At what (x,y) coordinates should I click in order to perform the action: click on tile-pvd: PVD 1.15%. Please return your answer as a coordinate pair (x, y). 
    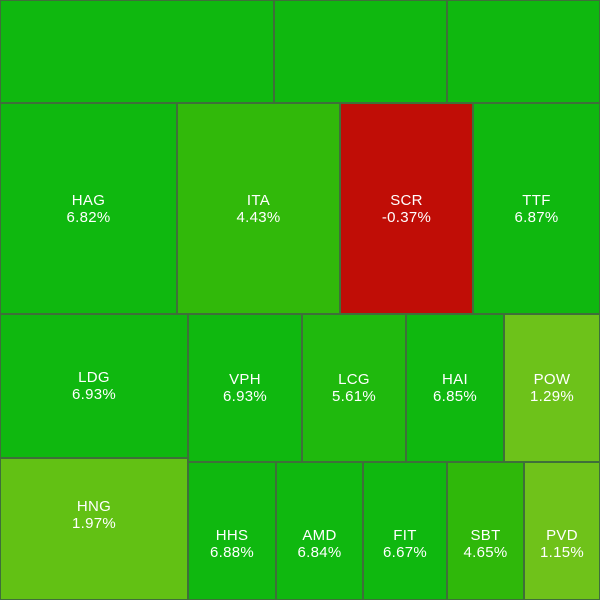
    Looking at the image, I should click on (562, 531).